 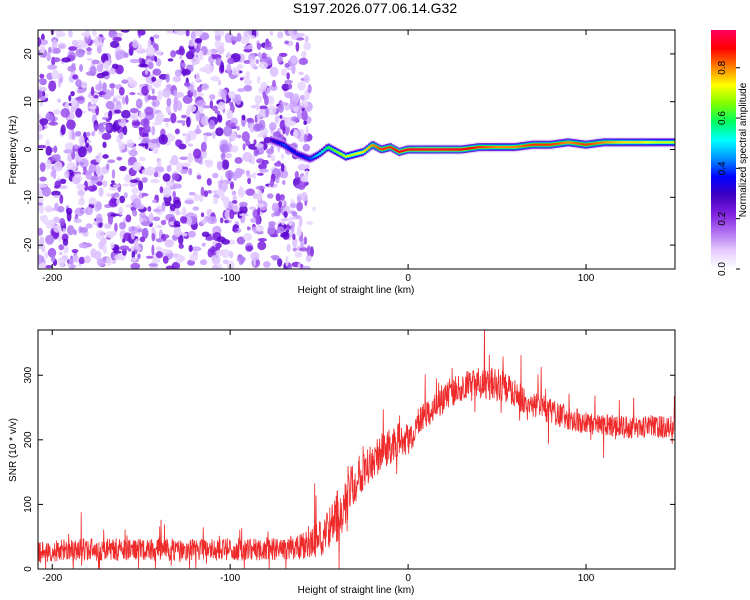 I want to click on snr-y-tick-label: 200, so click(x=28, y=439).